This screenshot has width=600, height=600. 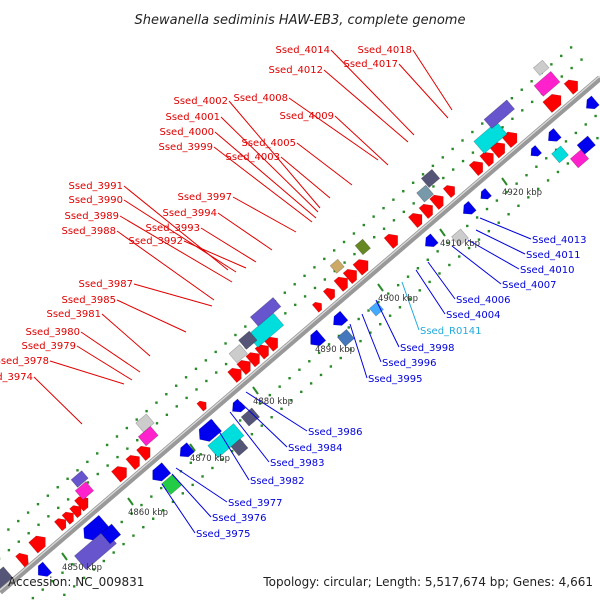 I want to click on reverse-gene-label: Ssed_3982, so click(x=277, y=481).